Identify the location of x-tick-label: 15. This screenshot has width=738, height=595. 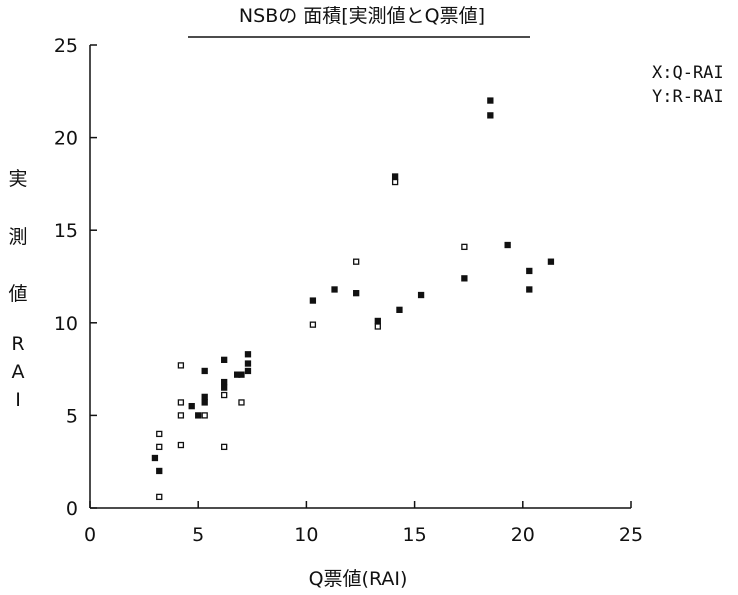
(415, 535).